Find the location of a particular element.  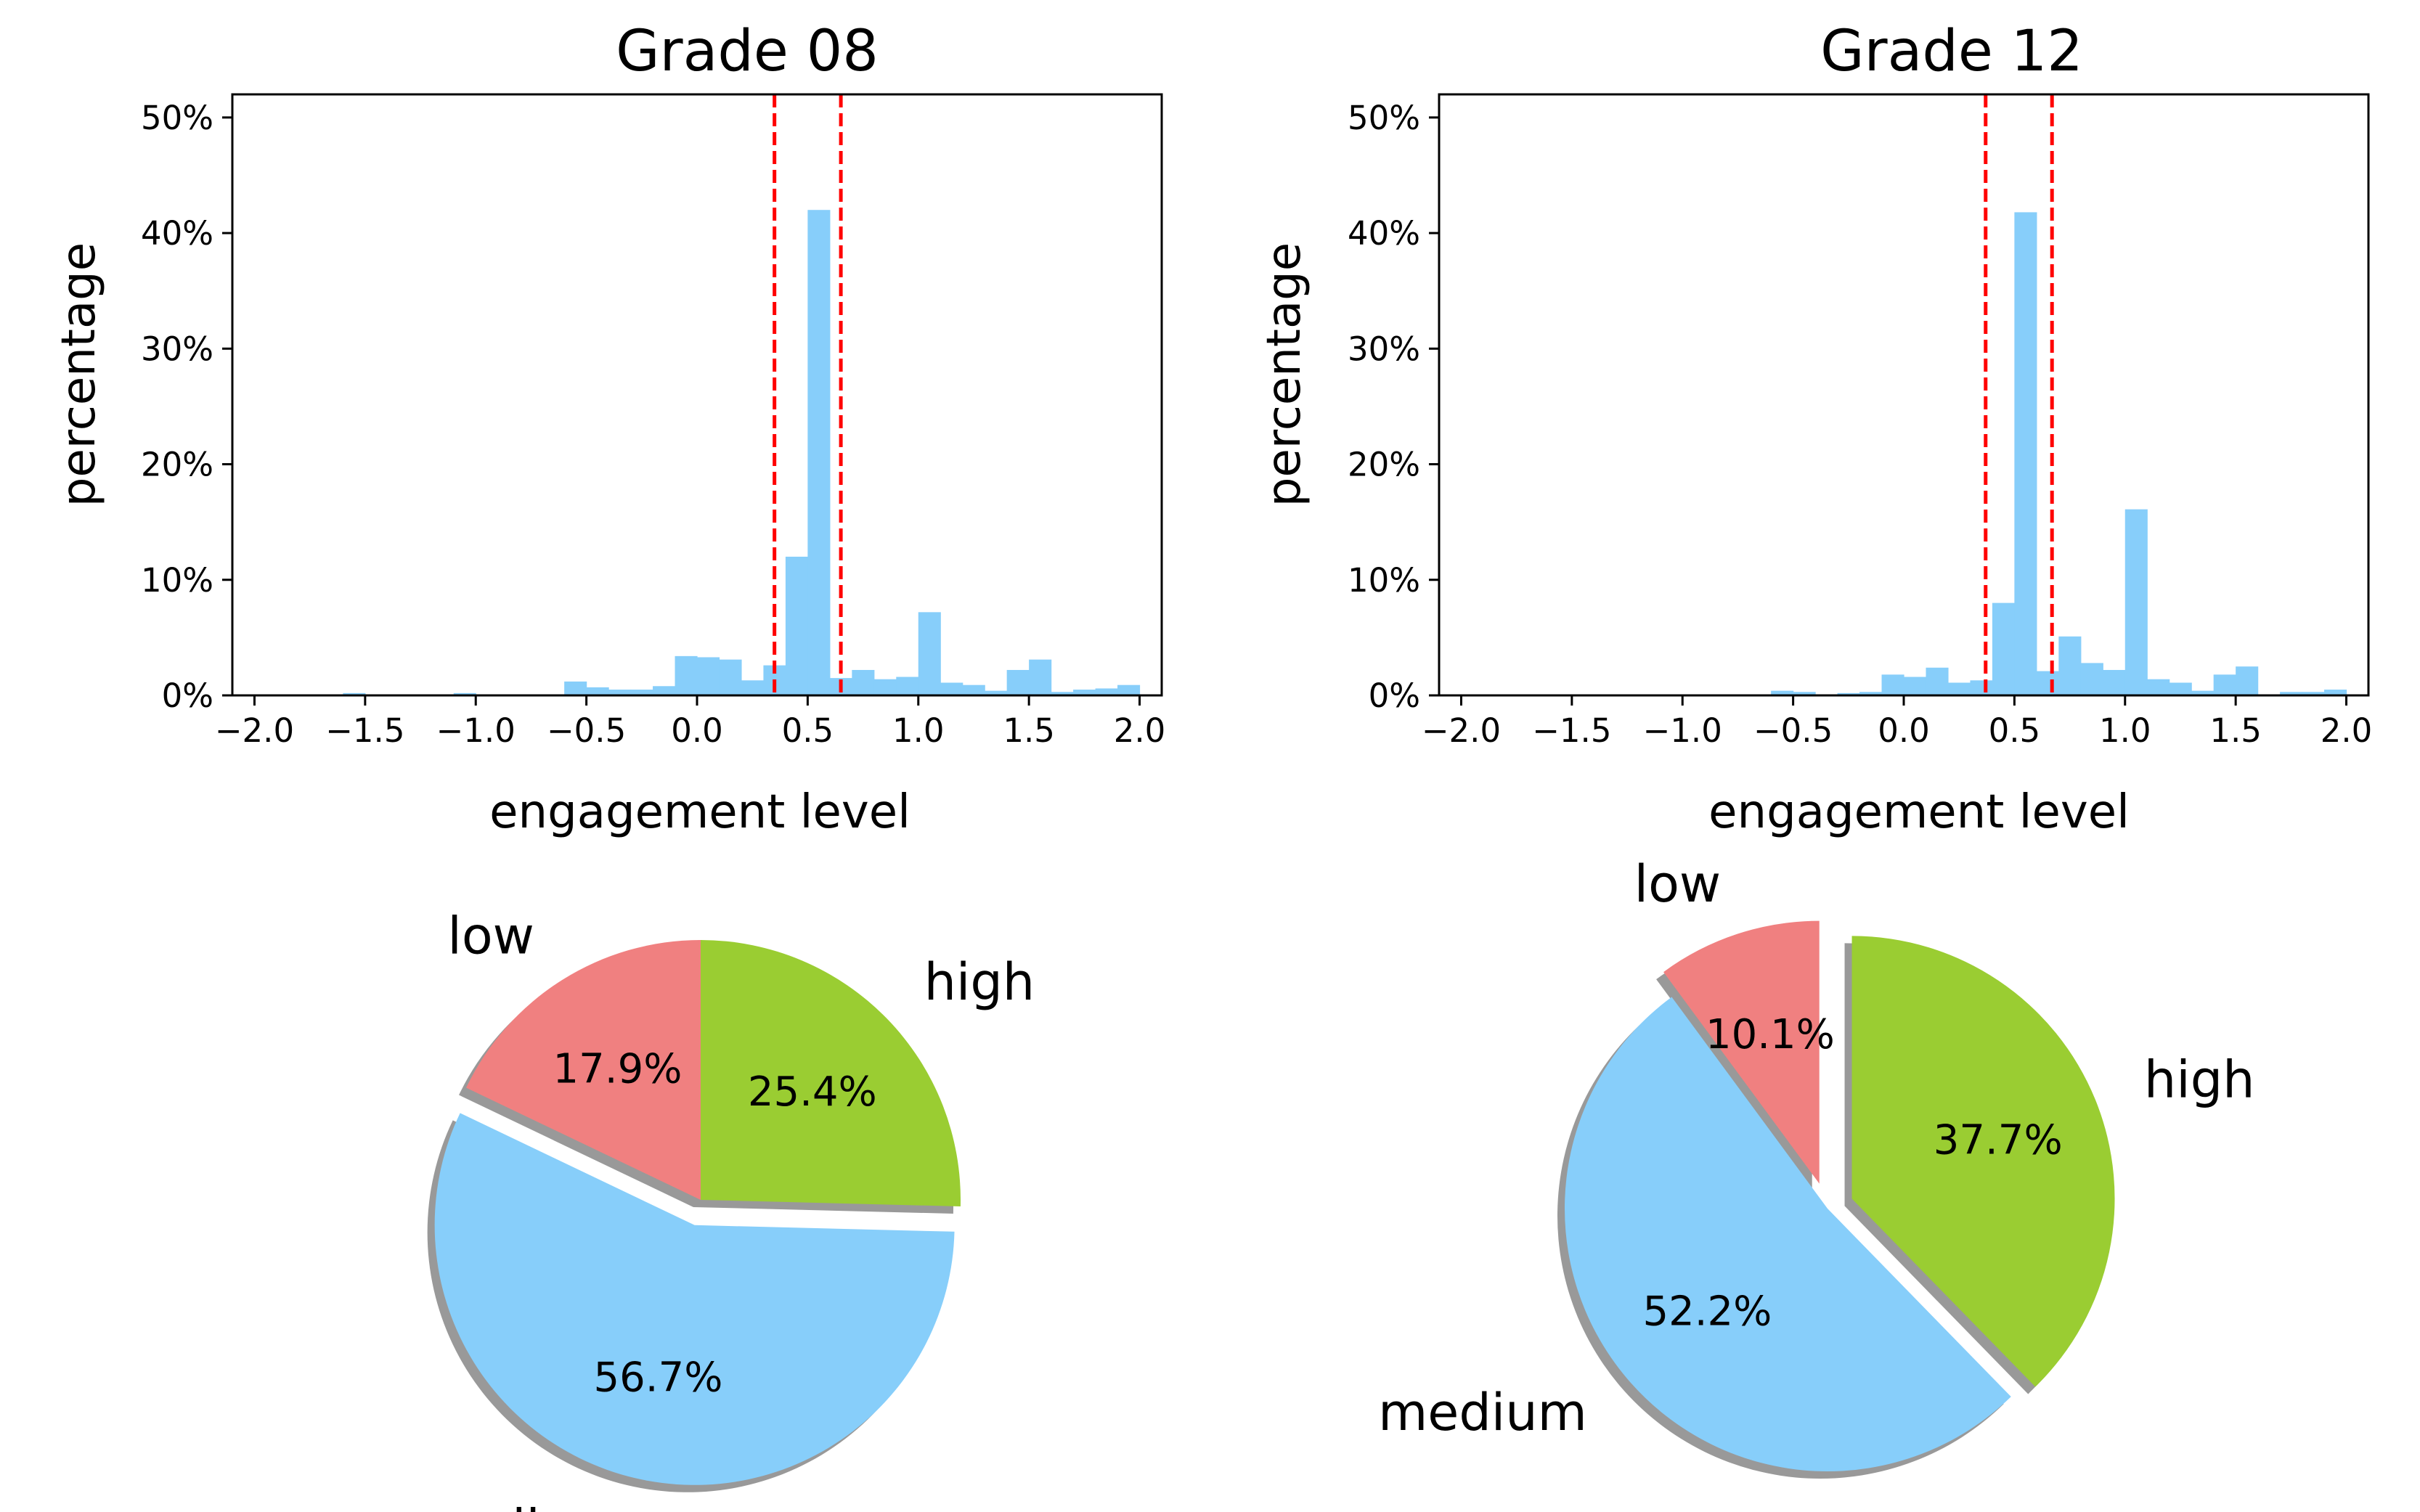

x-tick-label: 1.0 is located at coordinates (2125, 730).